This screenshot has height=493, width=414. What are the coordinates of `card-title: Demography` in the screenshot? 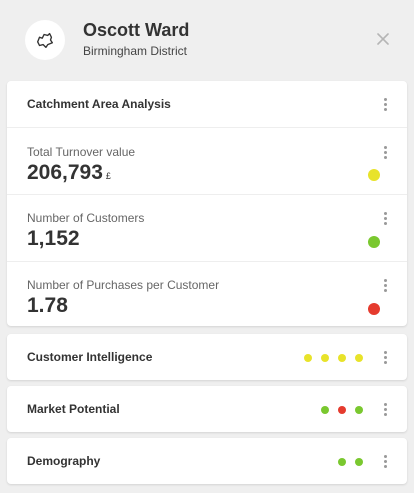 It's located at (64, 461).